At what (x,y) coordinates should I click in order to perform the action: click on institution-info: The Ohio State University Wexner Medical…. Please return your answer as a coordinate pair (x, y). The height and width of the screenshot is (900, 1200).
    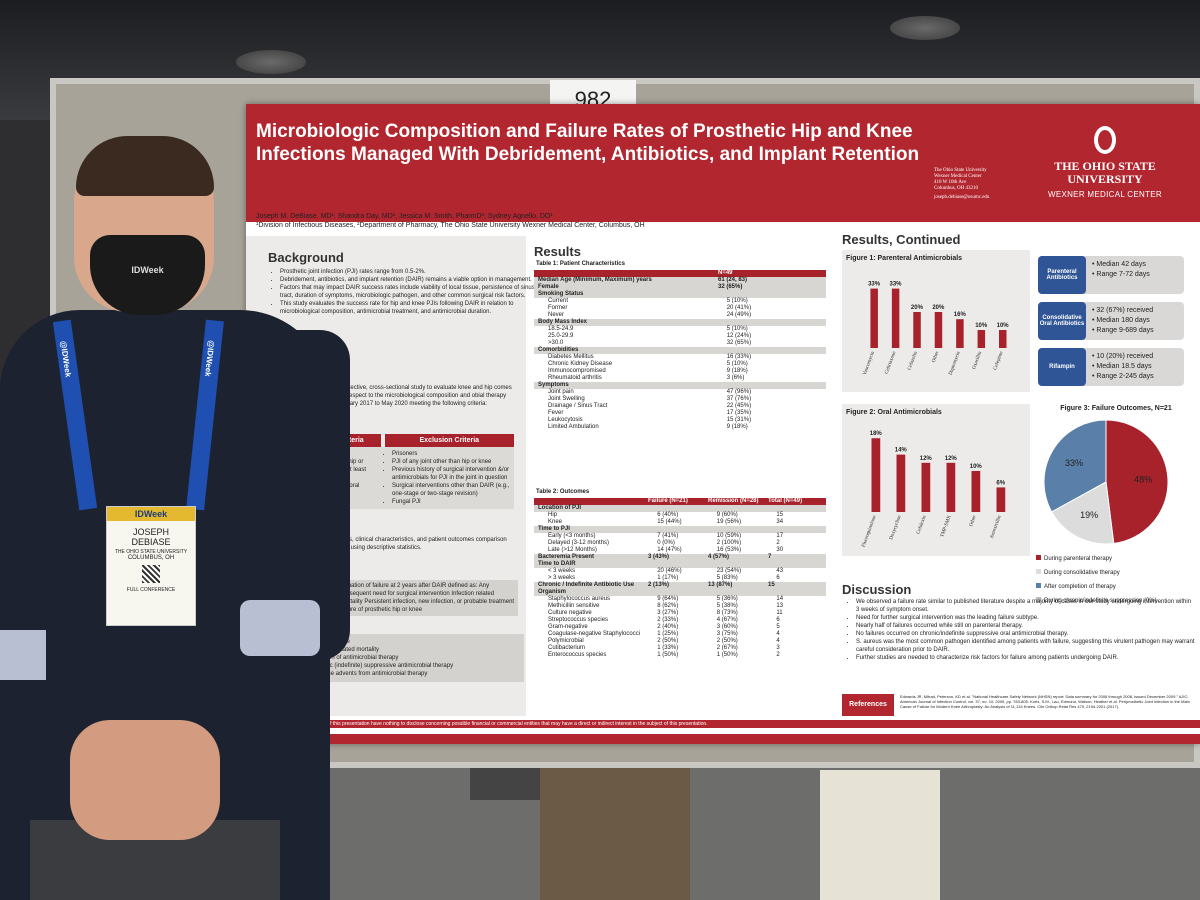
    Looking at the image, I should click on (984, 184).